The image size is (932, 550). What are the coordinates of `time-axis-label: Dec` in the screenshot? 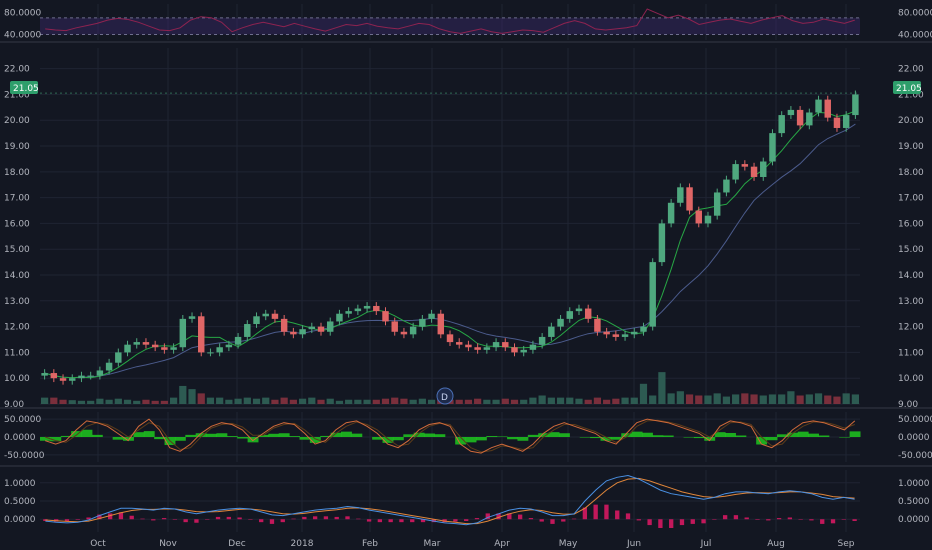 It's located at (236, 544).